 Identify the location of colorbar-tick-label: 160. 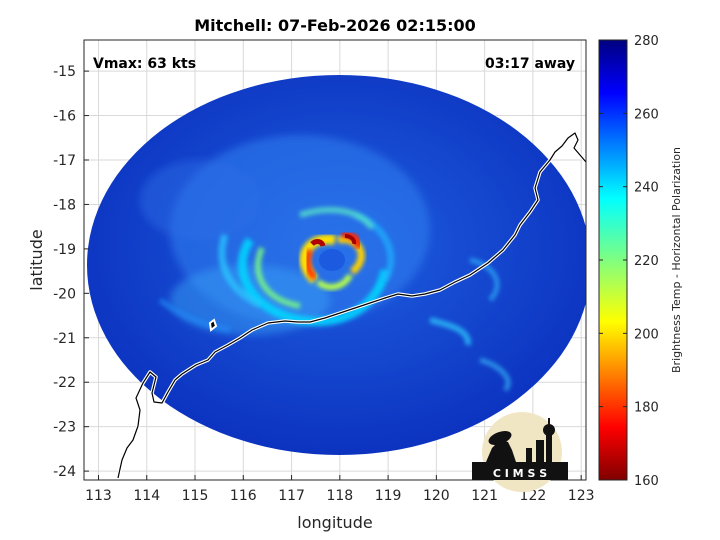
(646, 481).